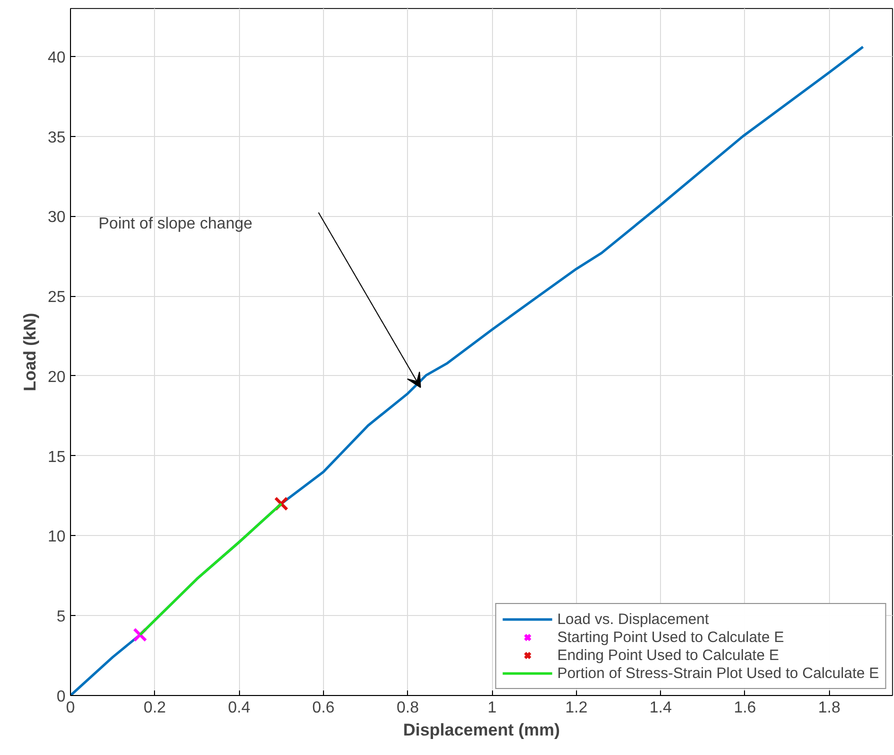  What do you see at coordinates (718, 673) in the screenshot?
I see `legend-label: Portion of Stress-Strain Plot Used to Calculate E` at bounding box center [718, 673].